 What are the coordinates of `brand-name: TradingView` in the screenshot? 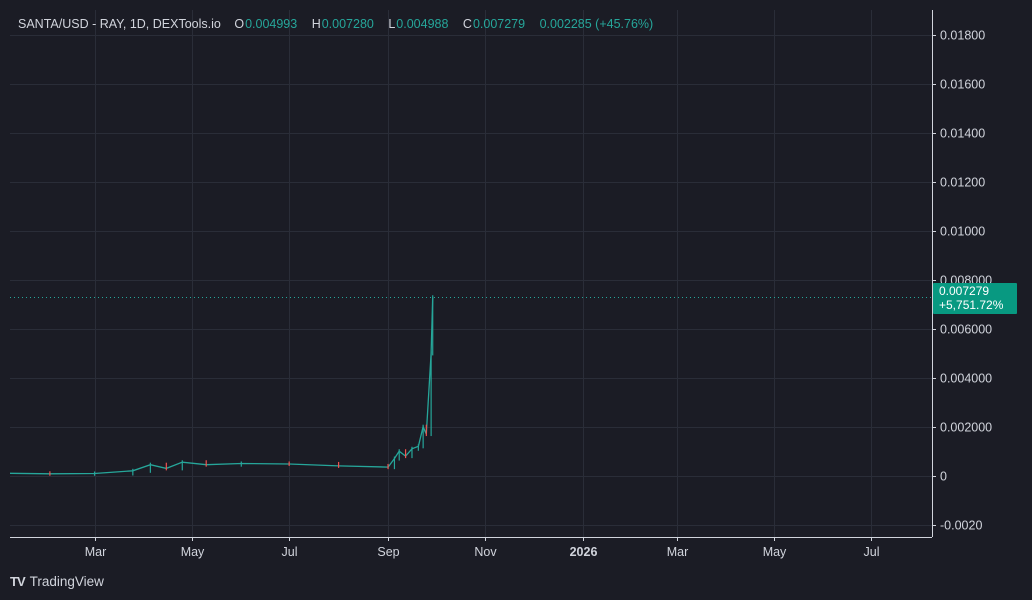 It's located at (66, 581).